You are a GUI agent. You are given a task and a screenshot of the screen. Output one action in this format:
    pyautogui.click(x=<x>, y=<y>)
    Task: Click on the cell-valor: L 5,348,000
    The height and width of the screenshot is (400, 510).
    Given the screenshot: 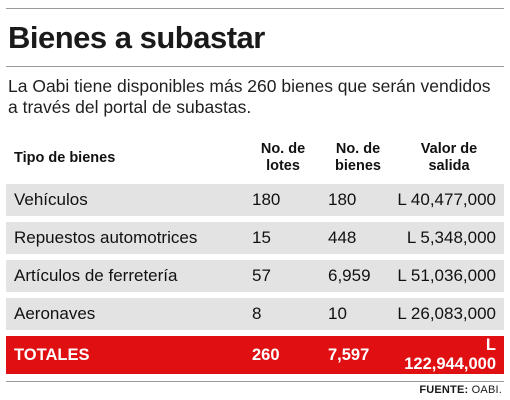 What is the action you would take?
    pyautogui.click(x=449, y=238)
    